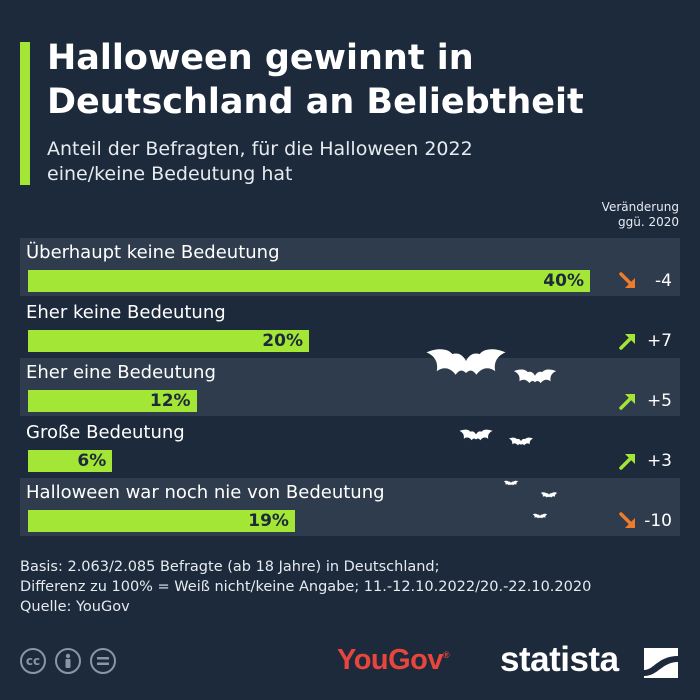 This screenshot has width=700, height=700. Describe the element at coordinates (563, 281) in the screenshot. I see `bar-value-label: 40%` at that location.